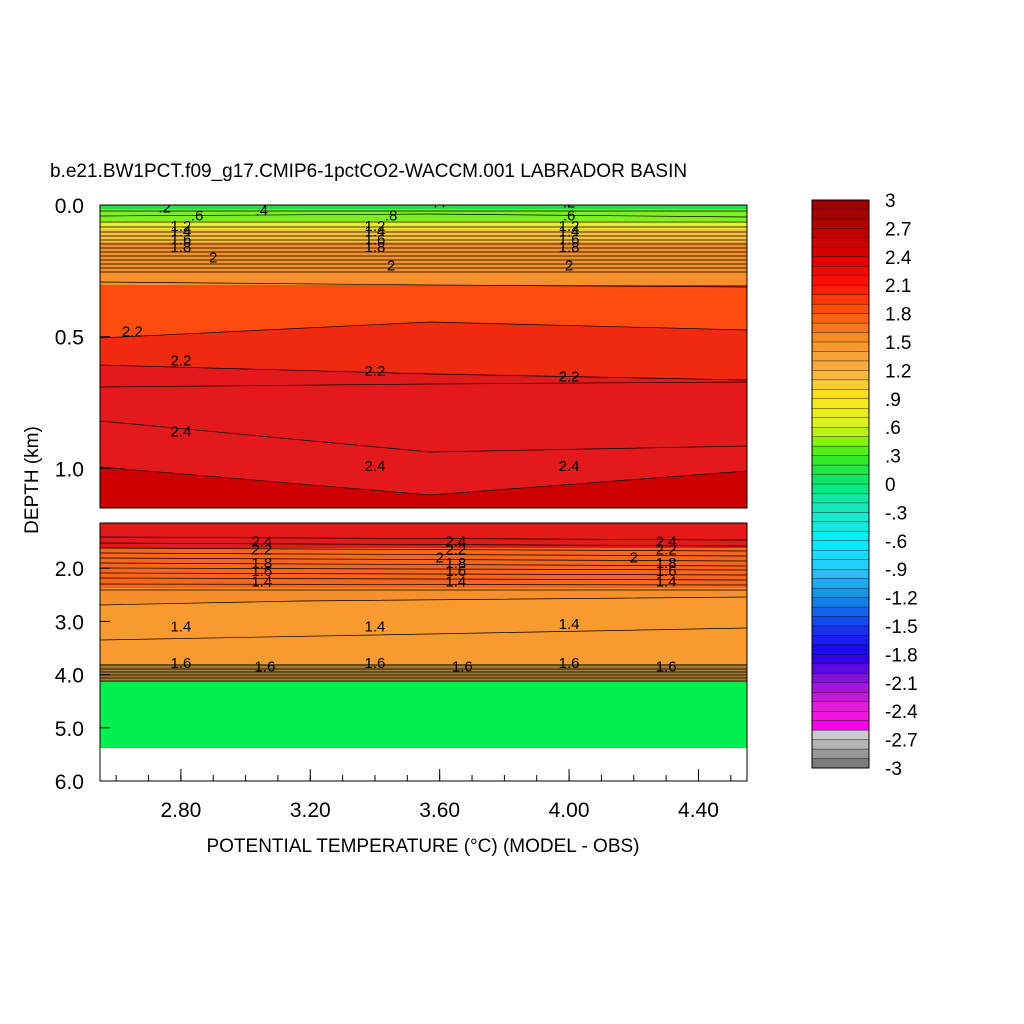 The image size is (1024, 1024). I want to click on colorbar-label: -1.5, so click(901, 627).